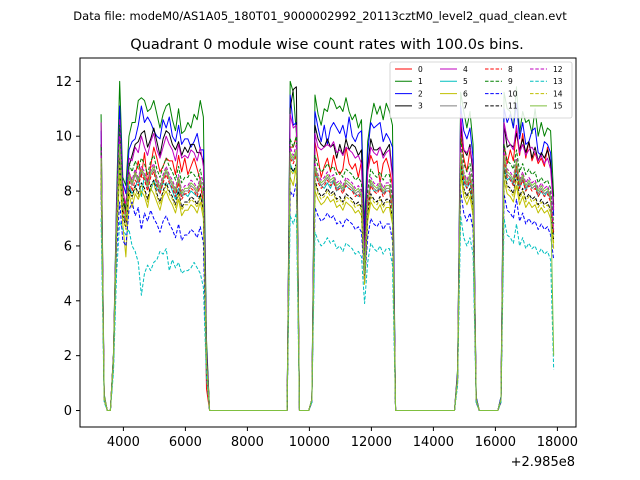  What do you see at coordinates (68, 192) in the screenshot?
I see `y-tick-label: 8` at bounding box center [68, 192].